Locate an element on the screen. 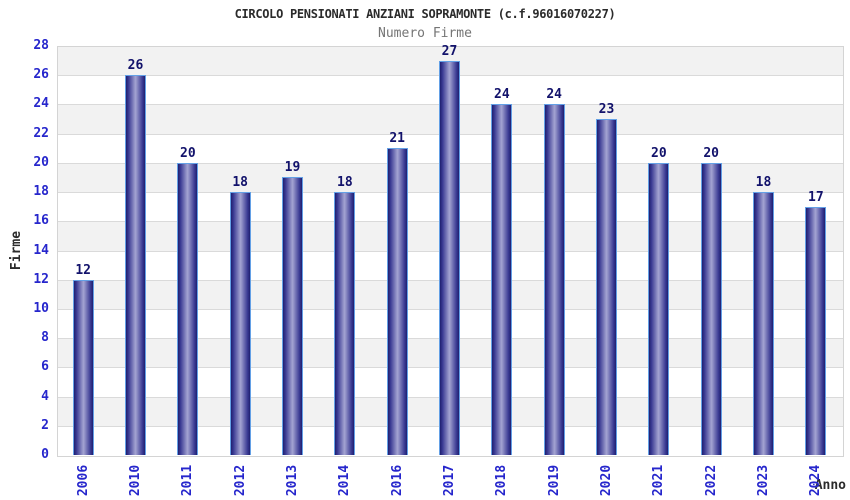  x-tick-label: 2014 is located at coordinates (345, 480).